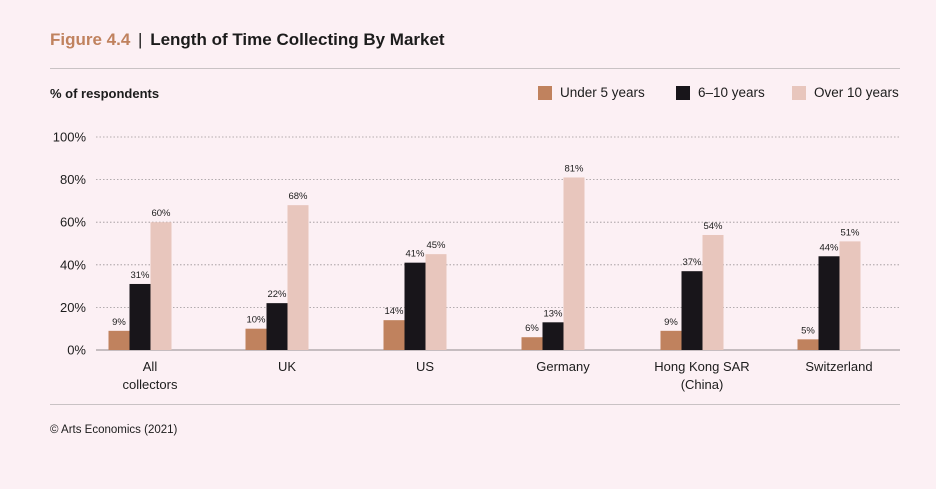  I want to click on legend-label-over-10: Over 10 years, so click(856, 92).